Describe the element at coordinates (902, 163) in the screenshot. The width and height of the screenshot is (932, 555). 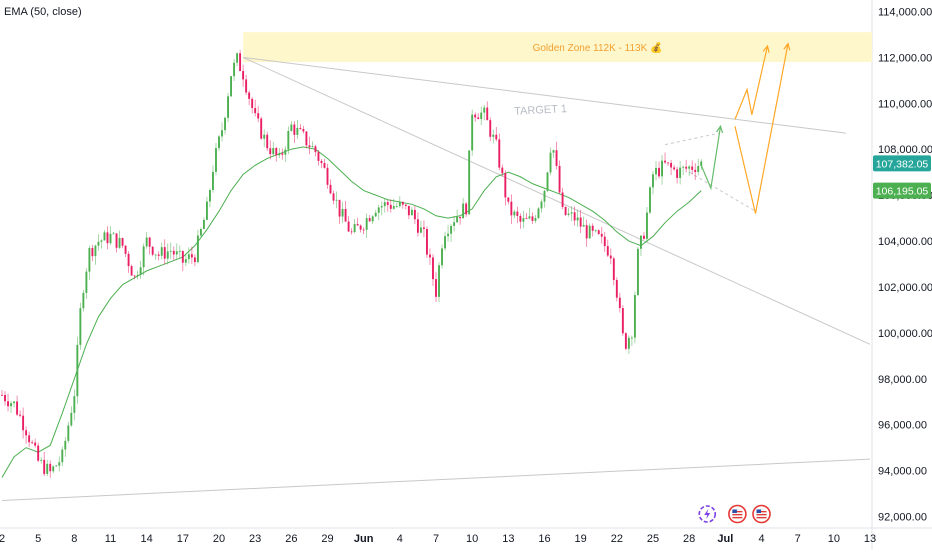
I see `last-price-label-bg` at that location.